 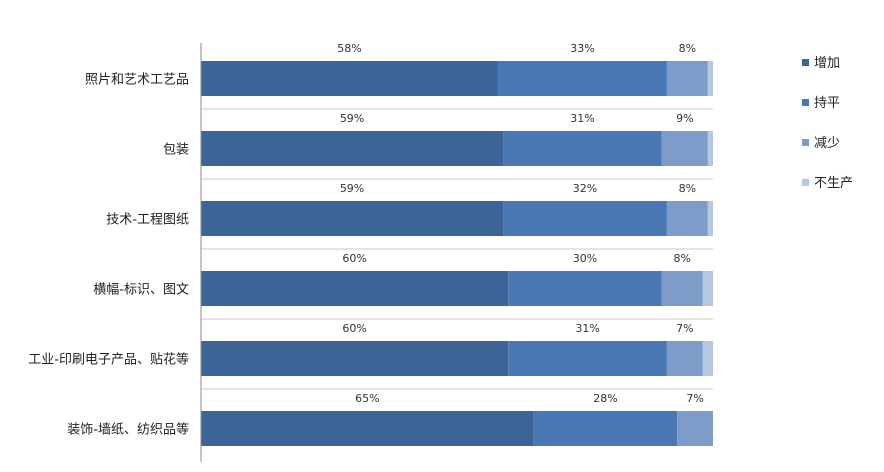 What do you see at coordinates (367, 398) in the screenshot?
I see `data-label: 65%` at bounding box center [367, 398].